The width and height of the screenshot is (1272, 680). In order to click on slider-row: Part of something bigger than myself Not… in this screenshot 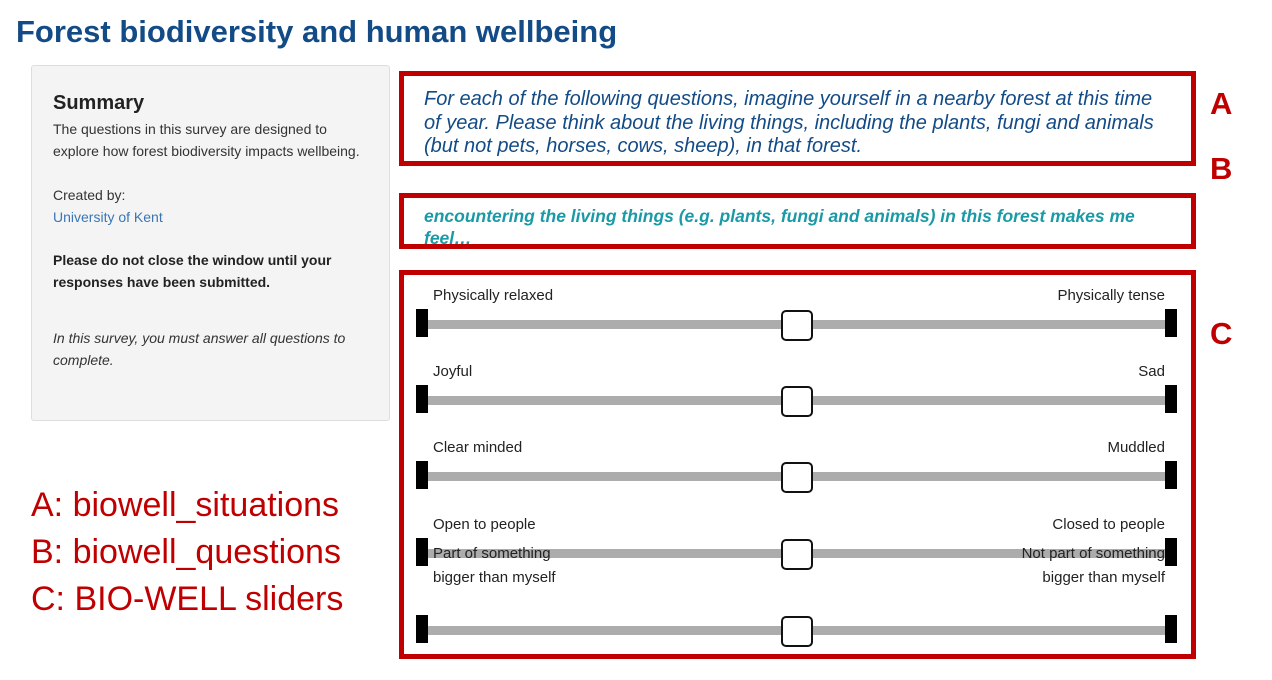, I will do `click(796, 596)`.